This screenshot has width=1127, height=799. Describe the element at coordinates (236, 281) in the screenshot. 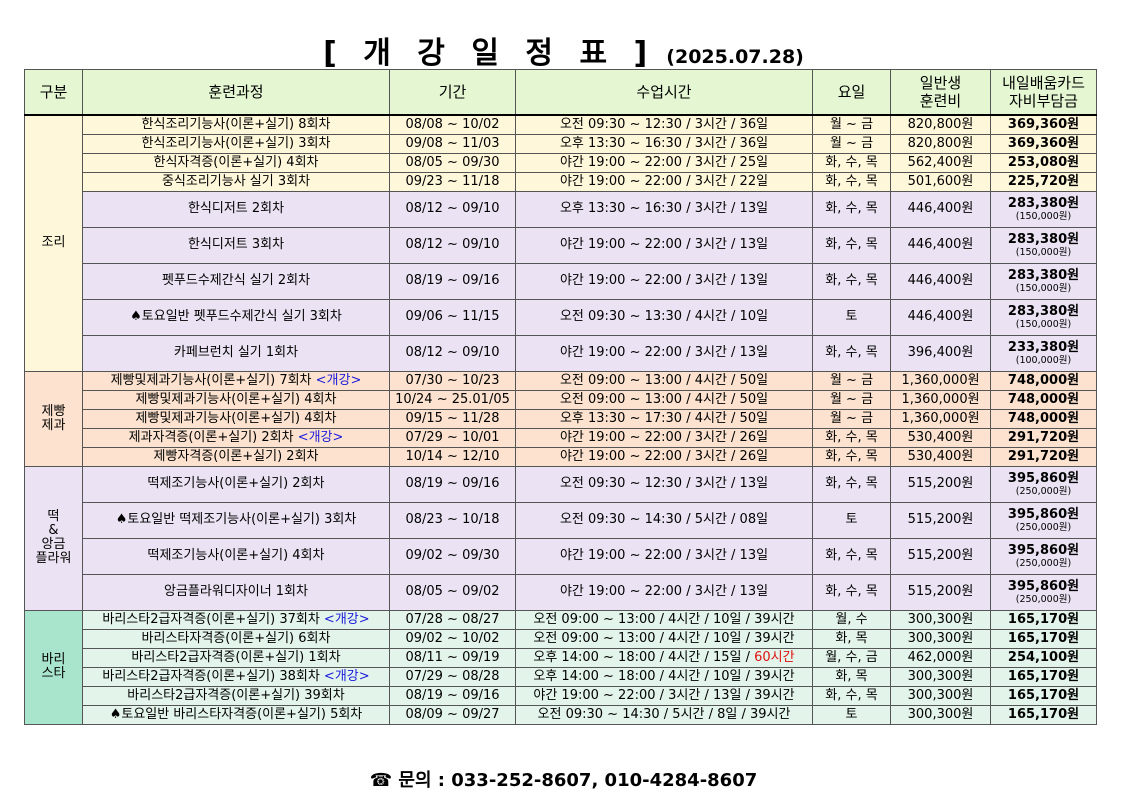

I see `course-cell: 펫푸드수제간식 실기 2회차` at that location.